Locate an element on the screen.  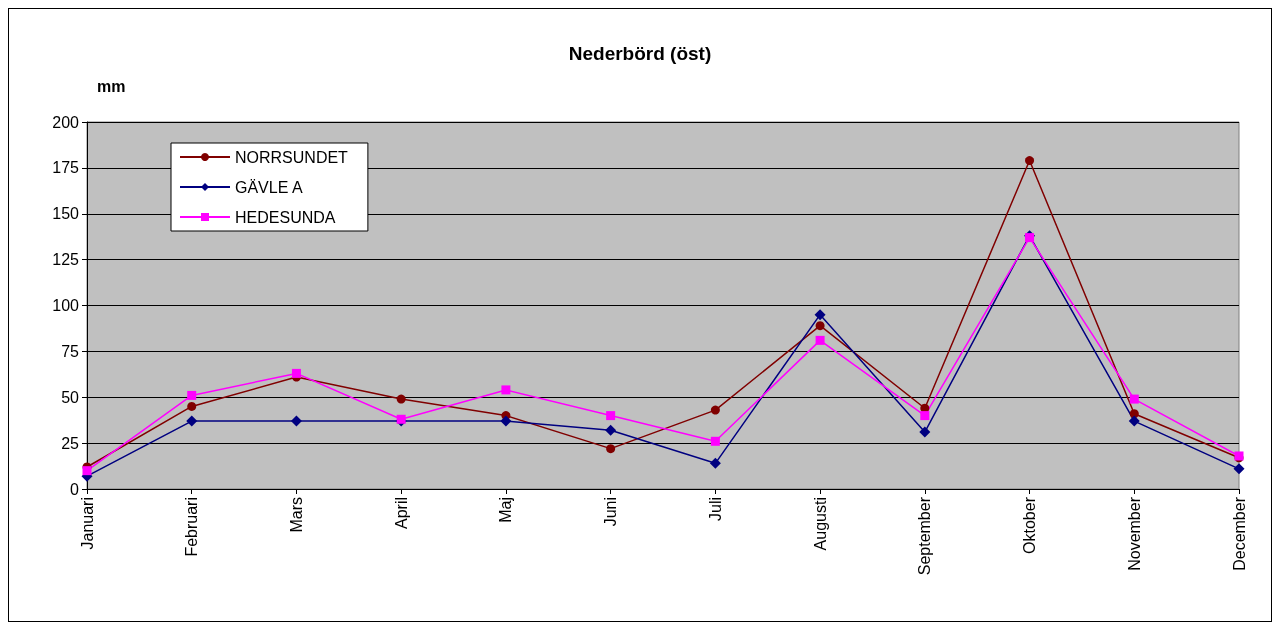
x-tick-label: Mars is located at coordinates (296, 515).